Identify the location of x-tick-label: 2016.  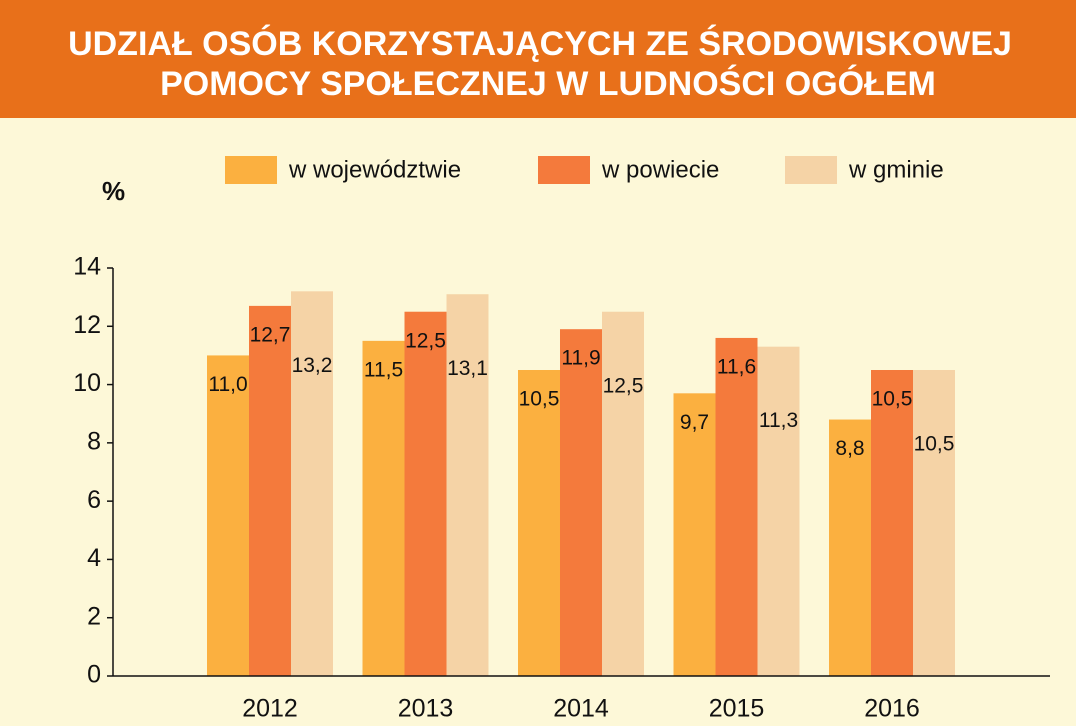
(892, 709).